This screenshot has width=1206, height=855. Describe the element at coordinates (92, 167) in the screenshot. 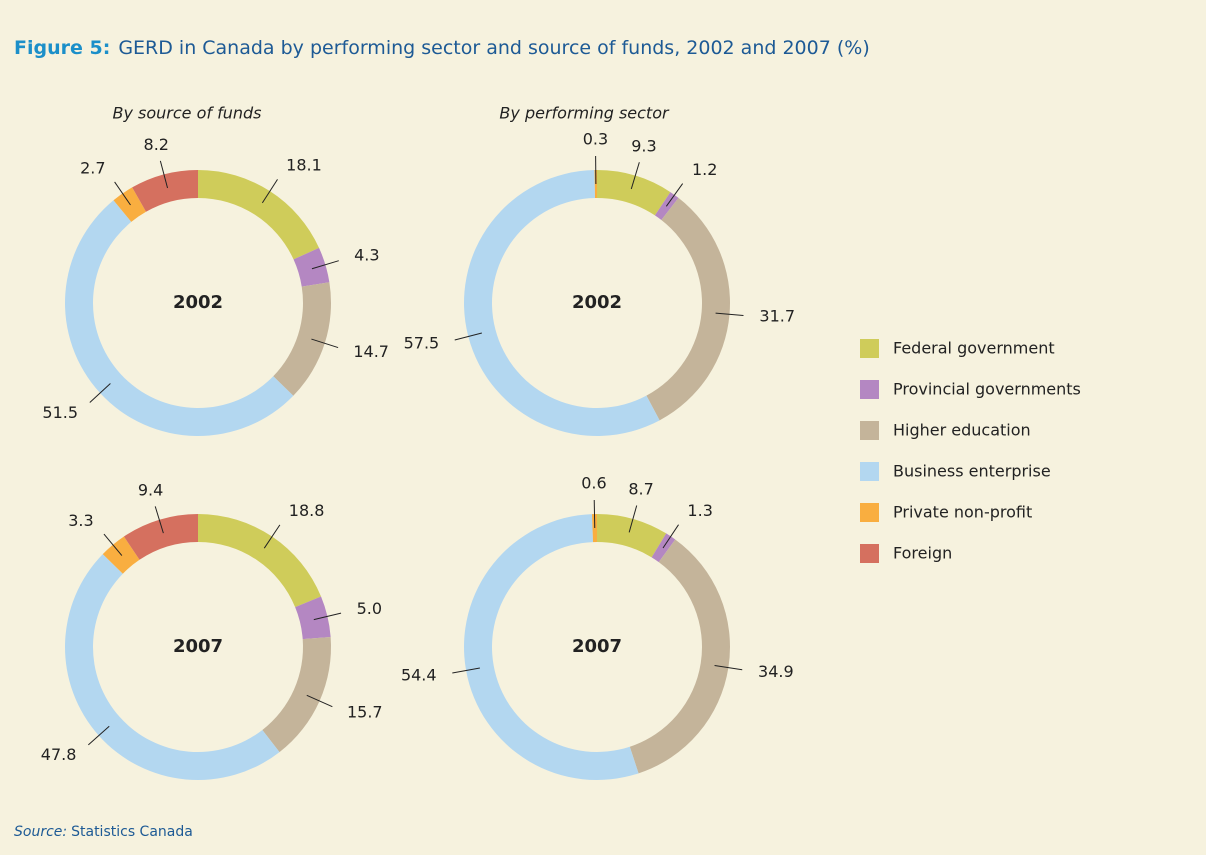

I see `data-label: 2.7` at that location.